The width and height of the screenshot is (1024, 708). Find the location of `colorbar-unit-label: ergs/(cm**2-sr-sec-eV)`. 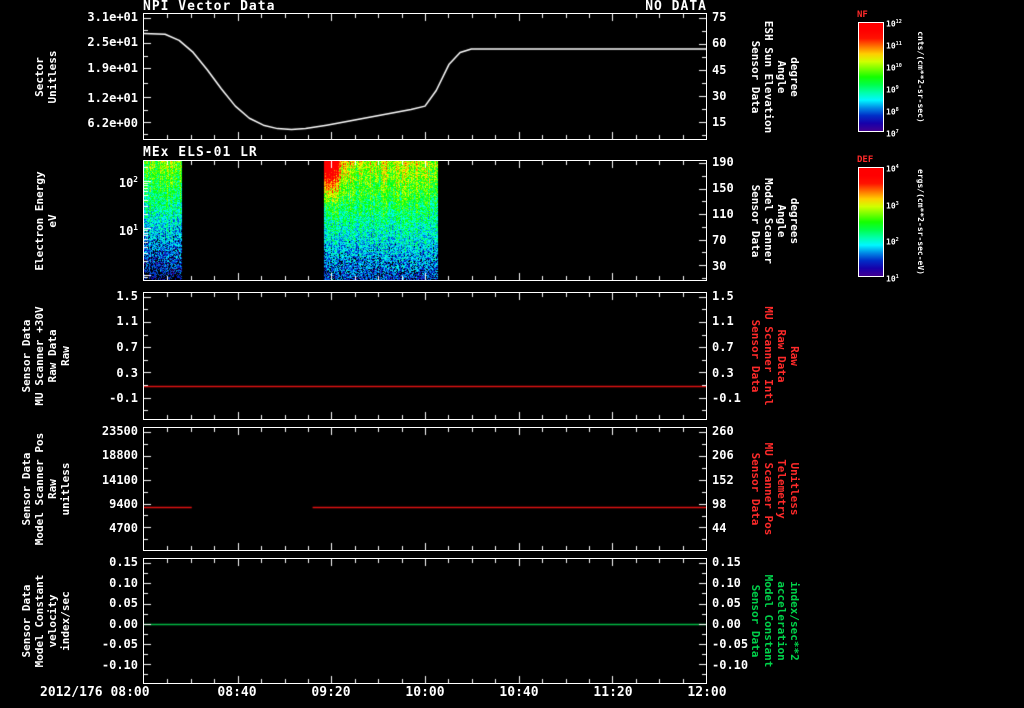

colorbar-unit-label: ergs/(cm**2-sr-sec-eV) is located at coordinates (920, 222).